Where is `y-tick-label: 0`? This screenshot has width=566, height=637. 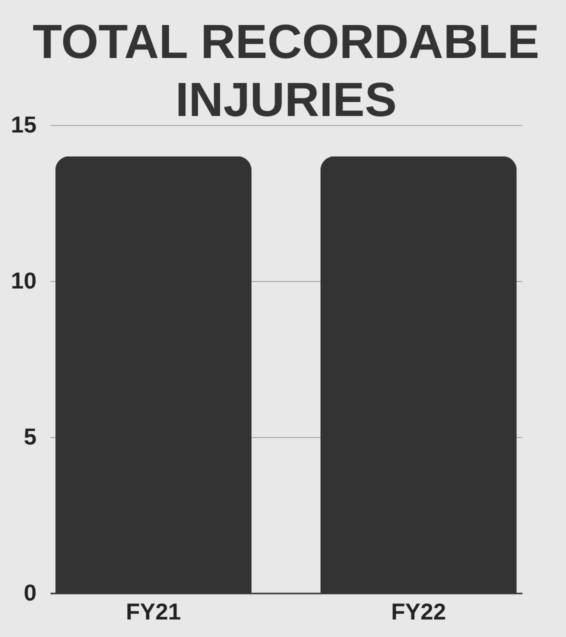 y-tick-label: 0 is located at coordinates (30, 593).